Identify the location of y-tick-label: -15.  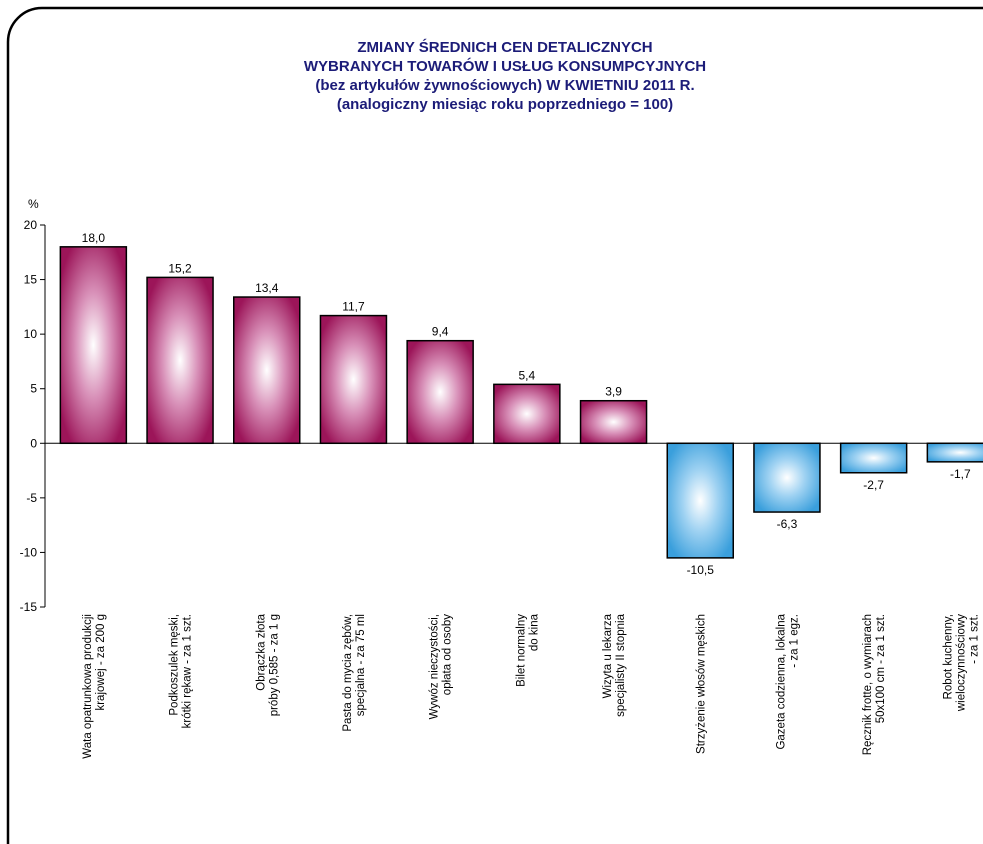
(29, 607).